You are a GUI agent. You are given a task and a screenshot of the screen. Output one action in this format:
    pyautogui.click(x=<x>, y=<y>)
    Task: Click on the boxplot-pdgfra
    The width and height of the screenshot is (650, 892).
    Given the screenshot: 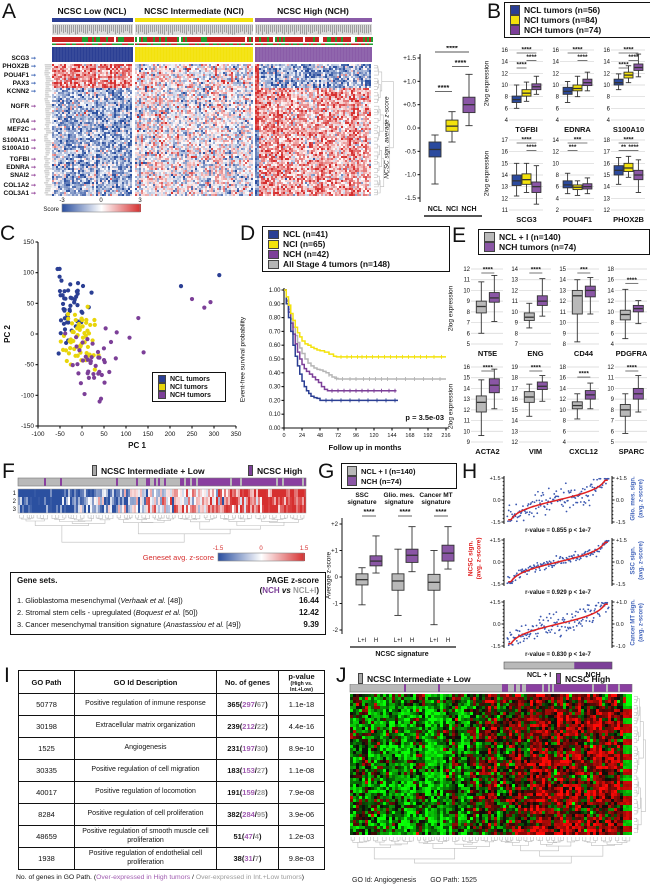 What is the action you would take?
    pyautogui.click(x=626, y=311)
    